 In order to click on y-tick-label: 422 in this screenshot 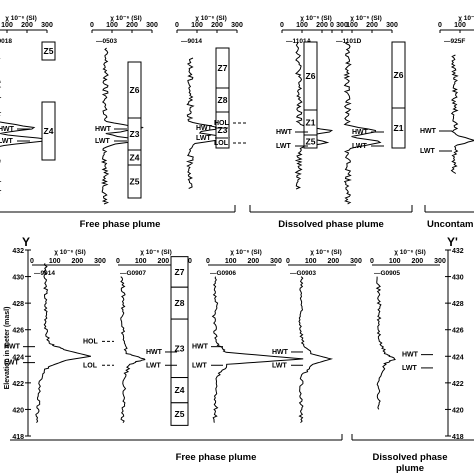, I will do `click(458, 384)`.